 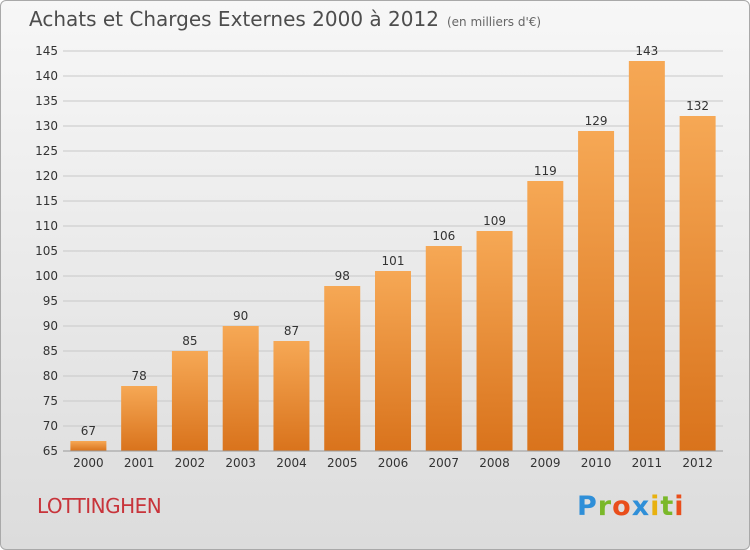 I want to click on y-tick-label: 80, so click(x=50, y=376).